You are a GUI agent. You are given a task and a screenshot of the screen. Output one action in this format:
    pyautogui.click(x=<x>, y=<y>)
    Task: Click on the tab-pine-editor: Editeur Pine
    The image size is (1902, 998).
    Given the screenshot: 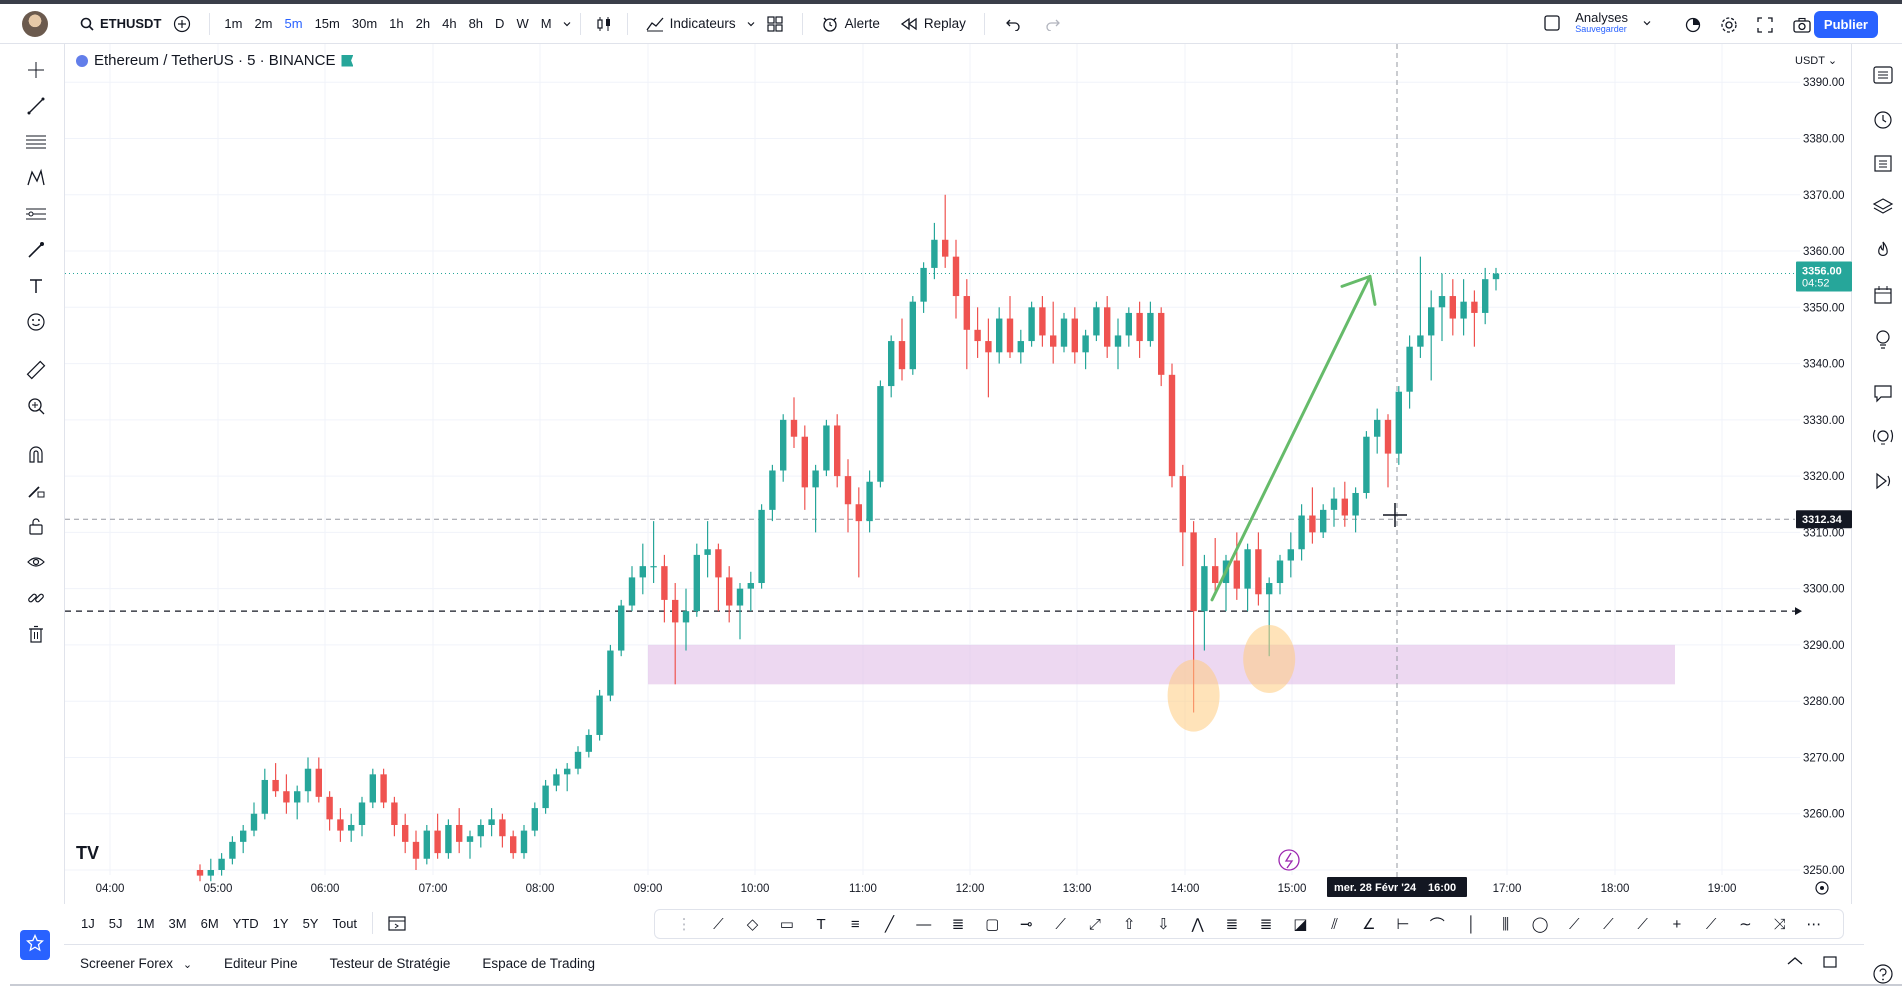 What is the action you would take?
    pyautogui.click(x=261, y=963)
    